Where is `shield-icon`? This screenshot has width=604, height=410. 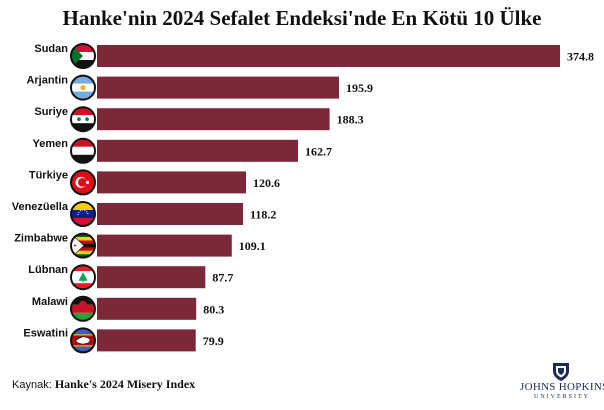 shield-icon is located at coordinates (561, 372).